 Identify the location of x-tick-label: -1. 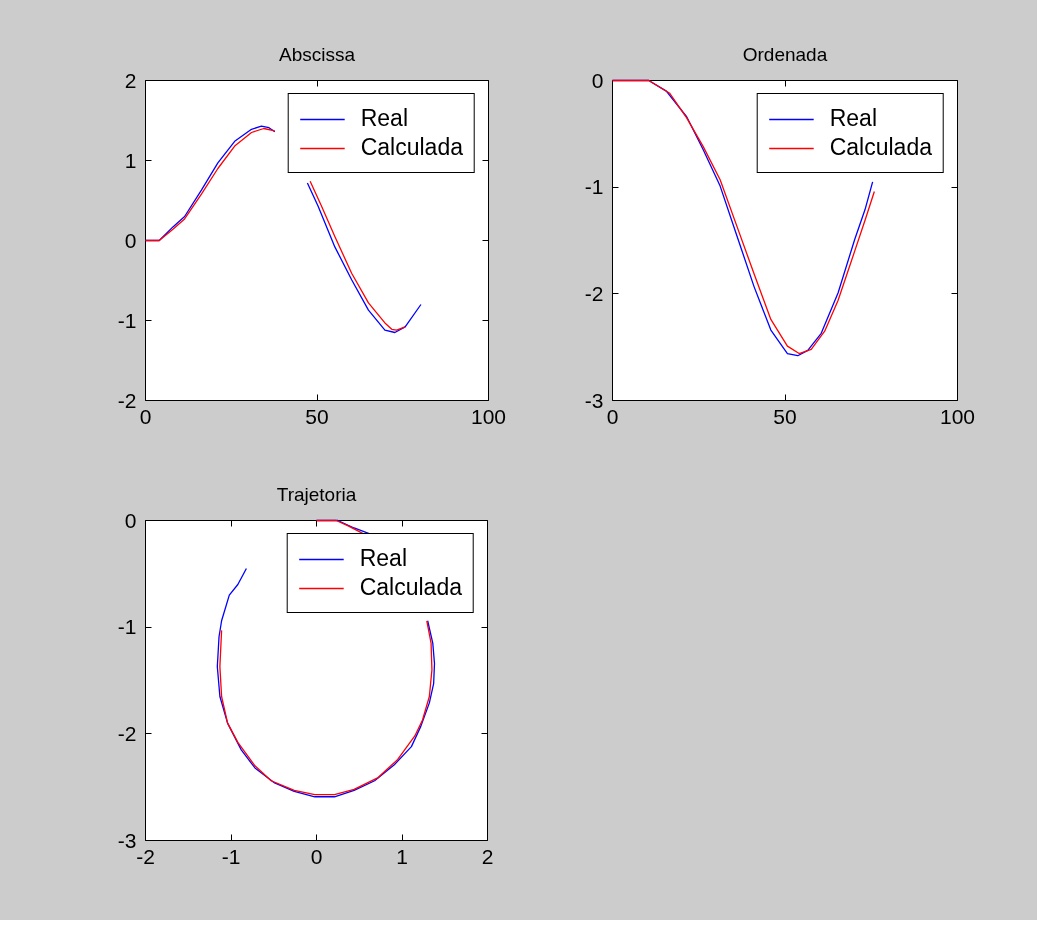
(231, 856).